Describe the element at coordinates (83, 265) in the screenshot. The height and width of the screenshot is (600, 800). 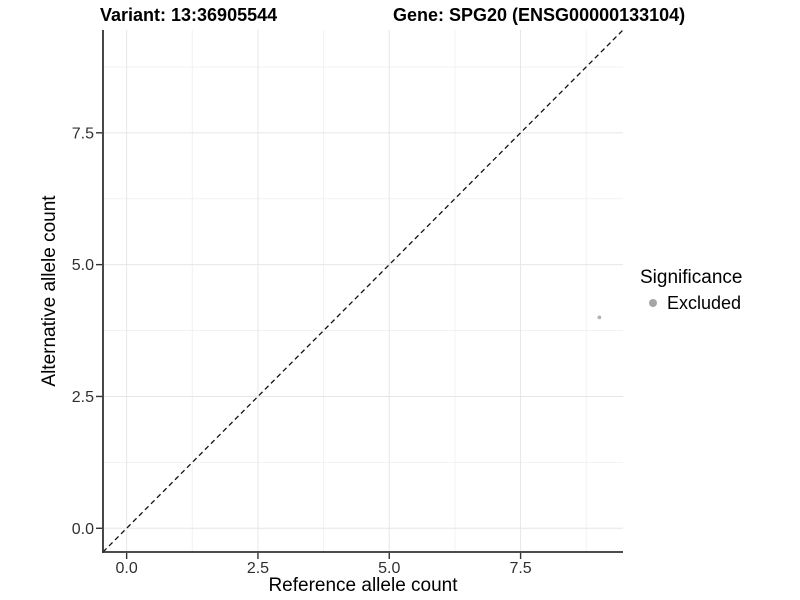
I see `y-tick-label: 5.0` at that location.